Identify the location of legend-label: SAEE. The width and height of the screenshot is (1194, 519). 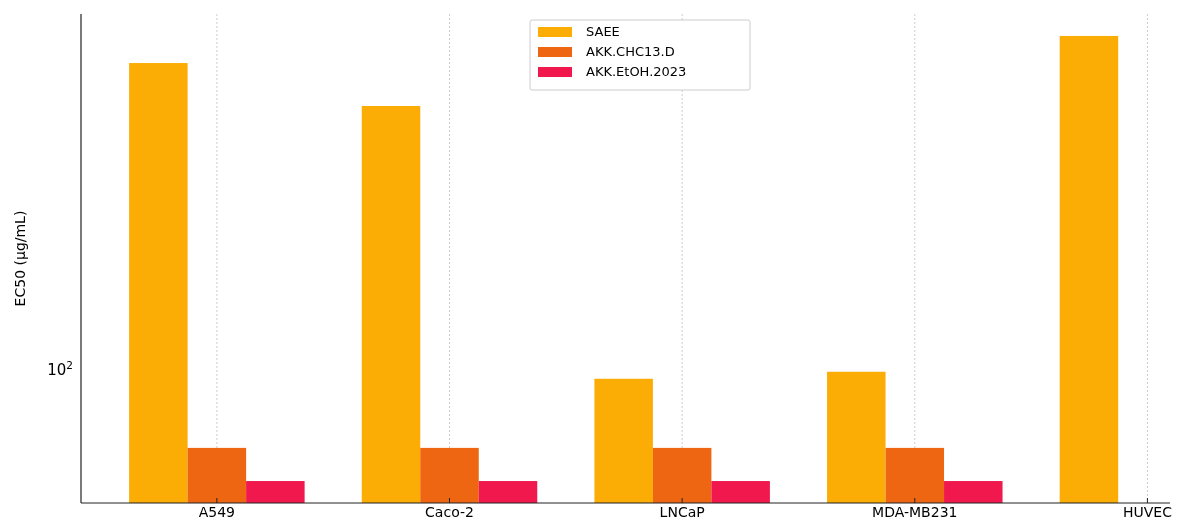
(603, 31).